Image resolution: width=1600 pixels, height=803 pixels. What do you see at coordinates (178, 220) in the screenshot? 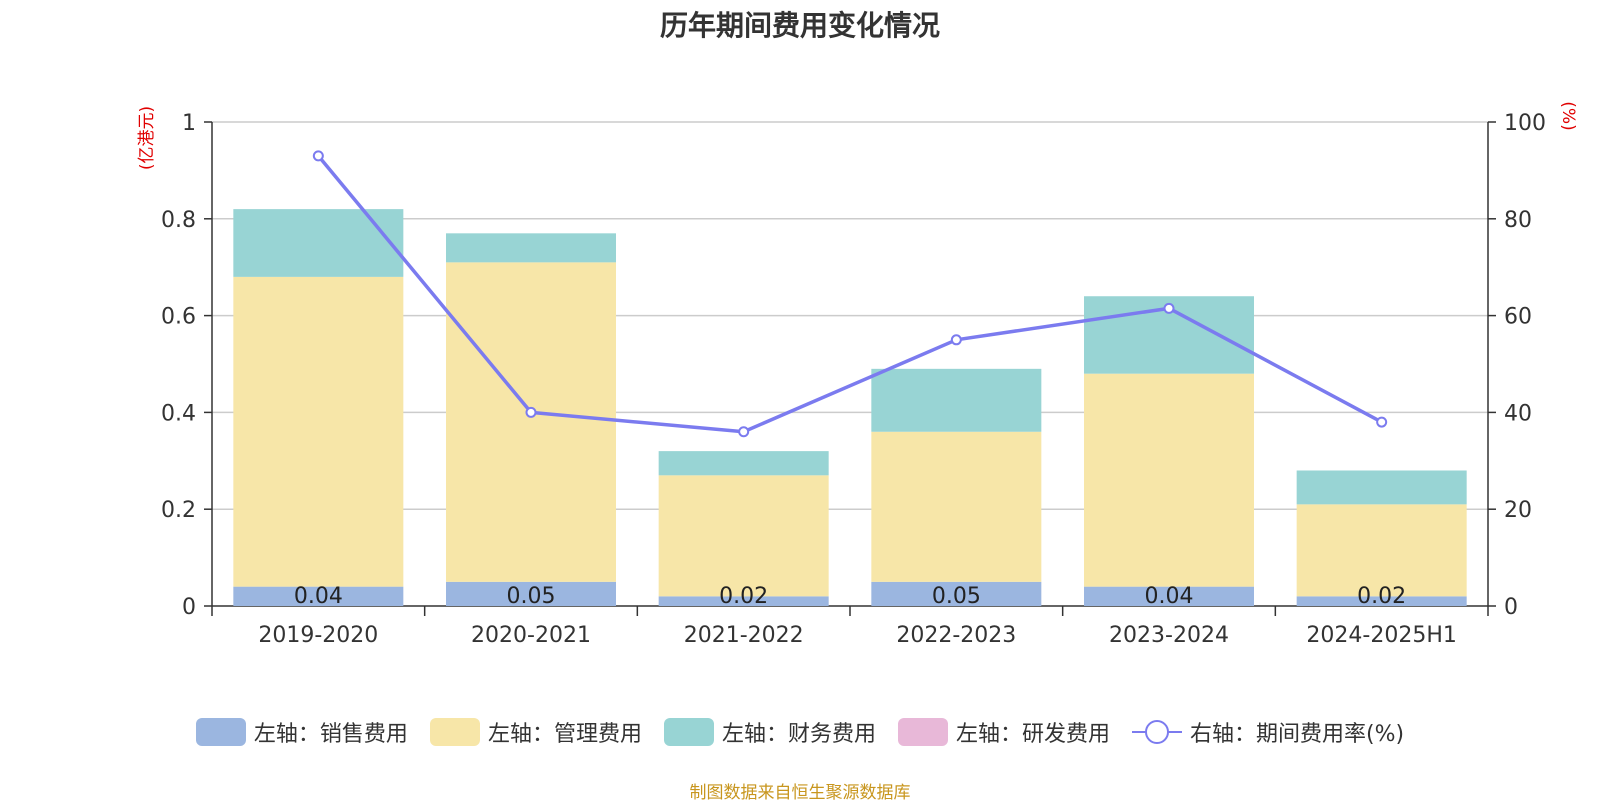
I see `left-tick-label: 0.8` at bounding box center [178, 220].